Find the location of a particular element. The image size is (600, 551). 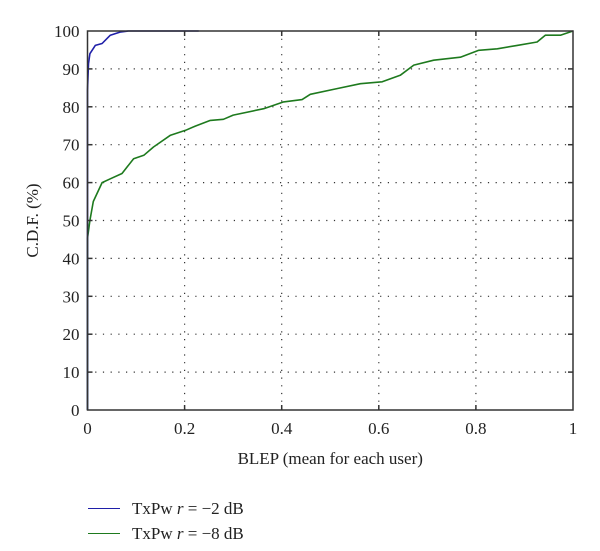

x-tick-label: 0.2 is located at coordinates (184, 428).